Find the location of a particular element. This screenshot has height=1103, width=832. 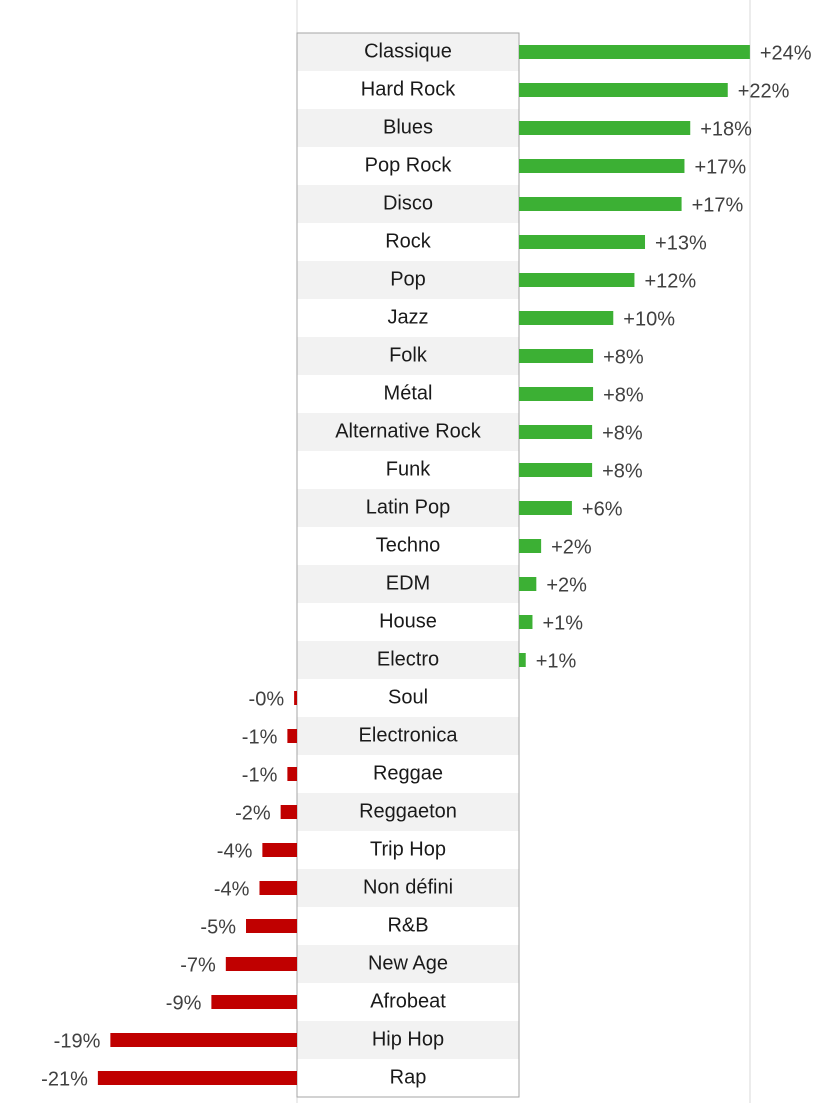

category-label: Trip Hop is located at coordinates (408, 849).